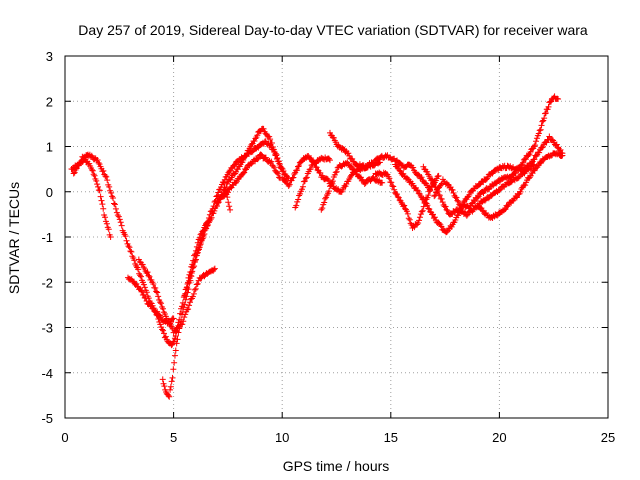 The height and width of the screenshot is (480, 640). I want to click on series-track-l, so click(379, 161).